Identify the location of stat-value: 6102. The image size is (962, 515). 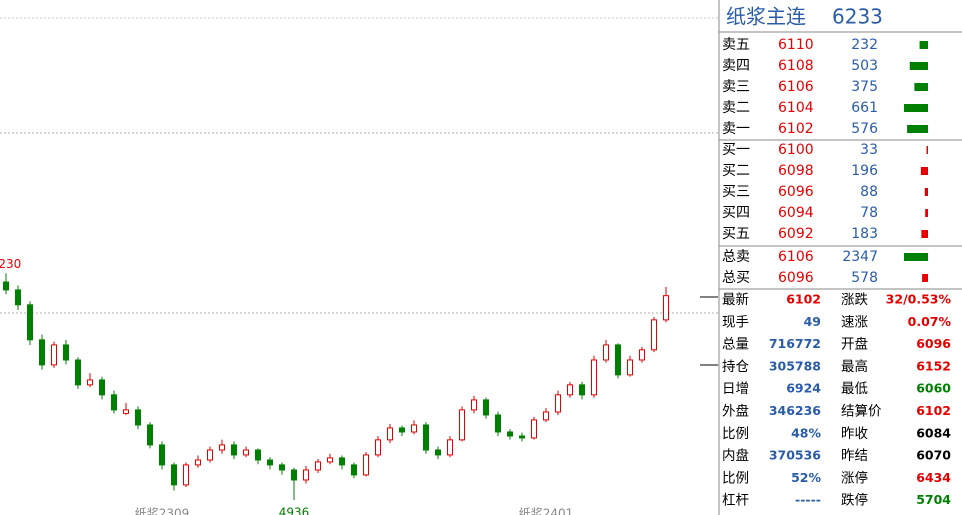
(803, 299).